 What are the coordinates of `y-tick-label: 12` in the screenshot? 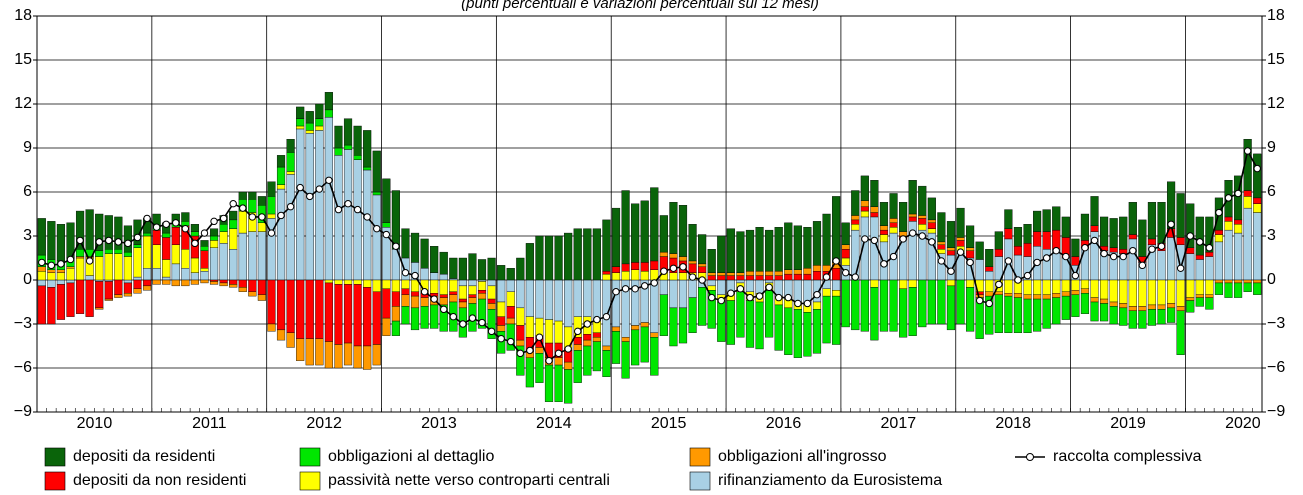 It's located at (23, 103).